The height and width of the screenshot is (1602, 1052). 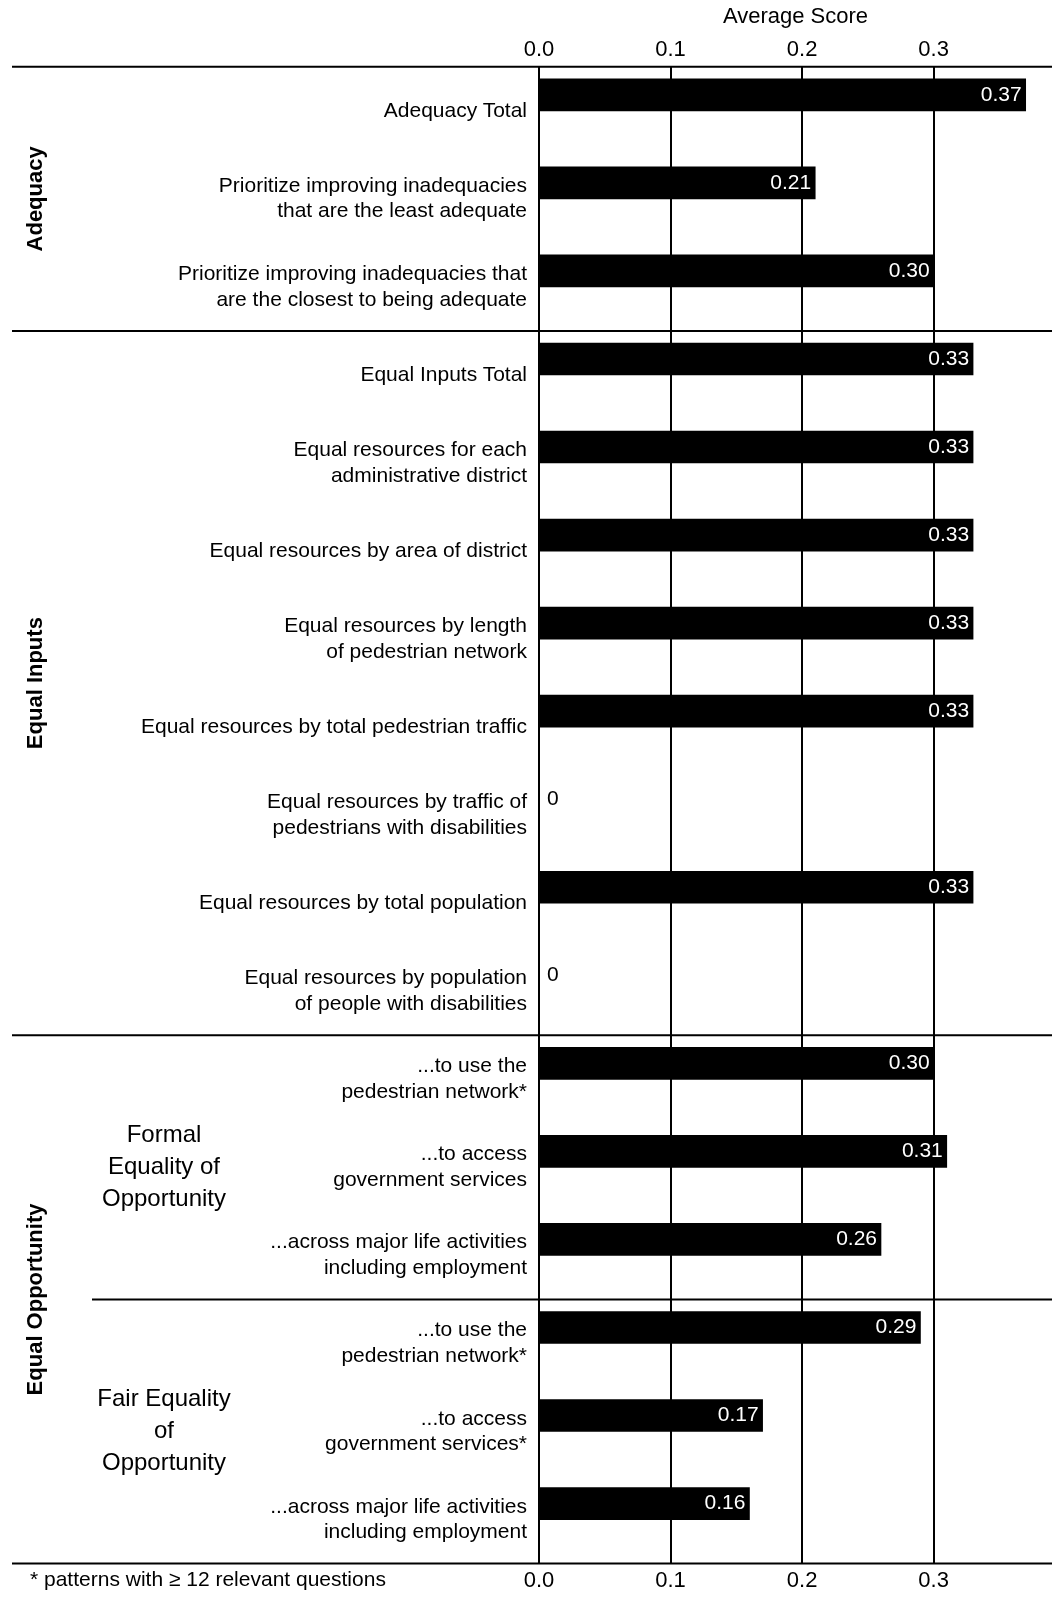 I want to click on x2-axis-title: Average Score, so click(x=795, y=16).